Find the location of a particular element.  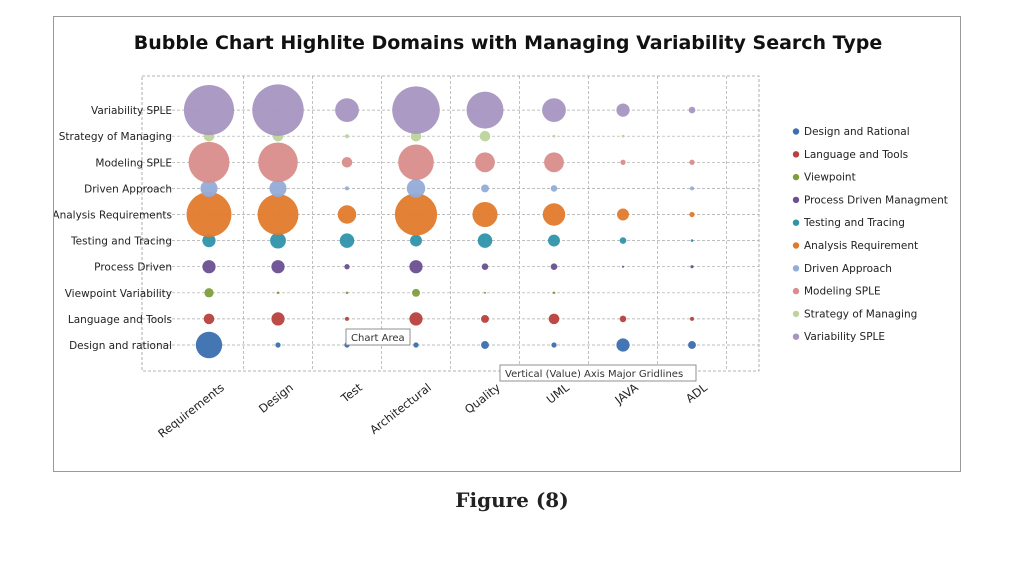

legend-entry: Analysis Requirement is located at coordinates (861, 246).